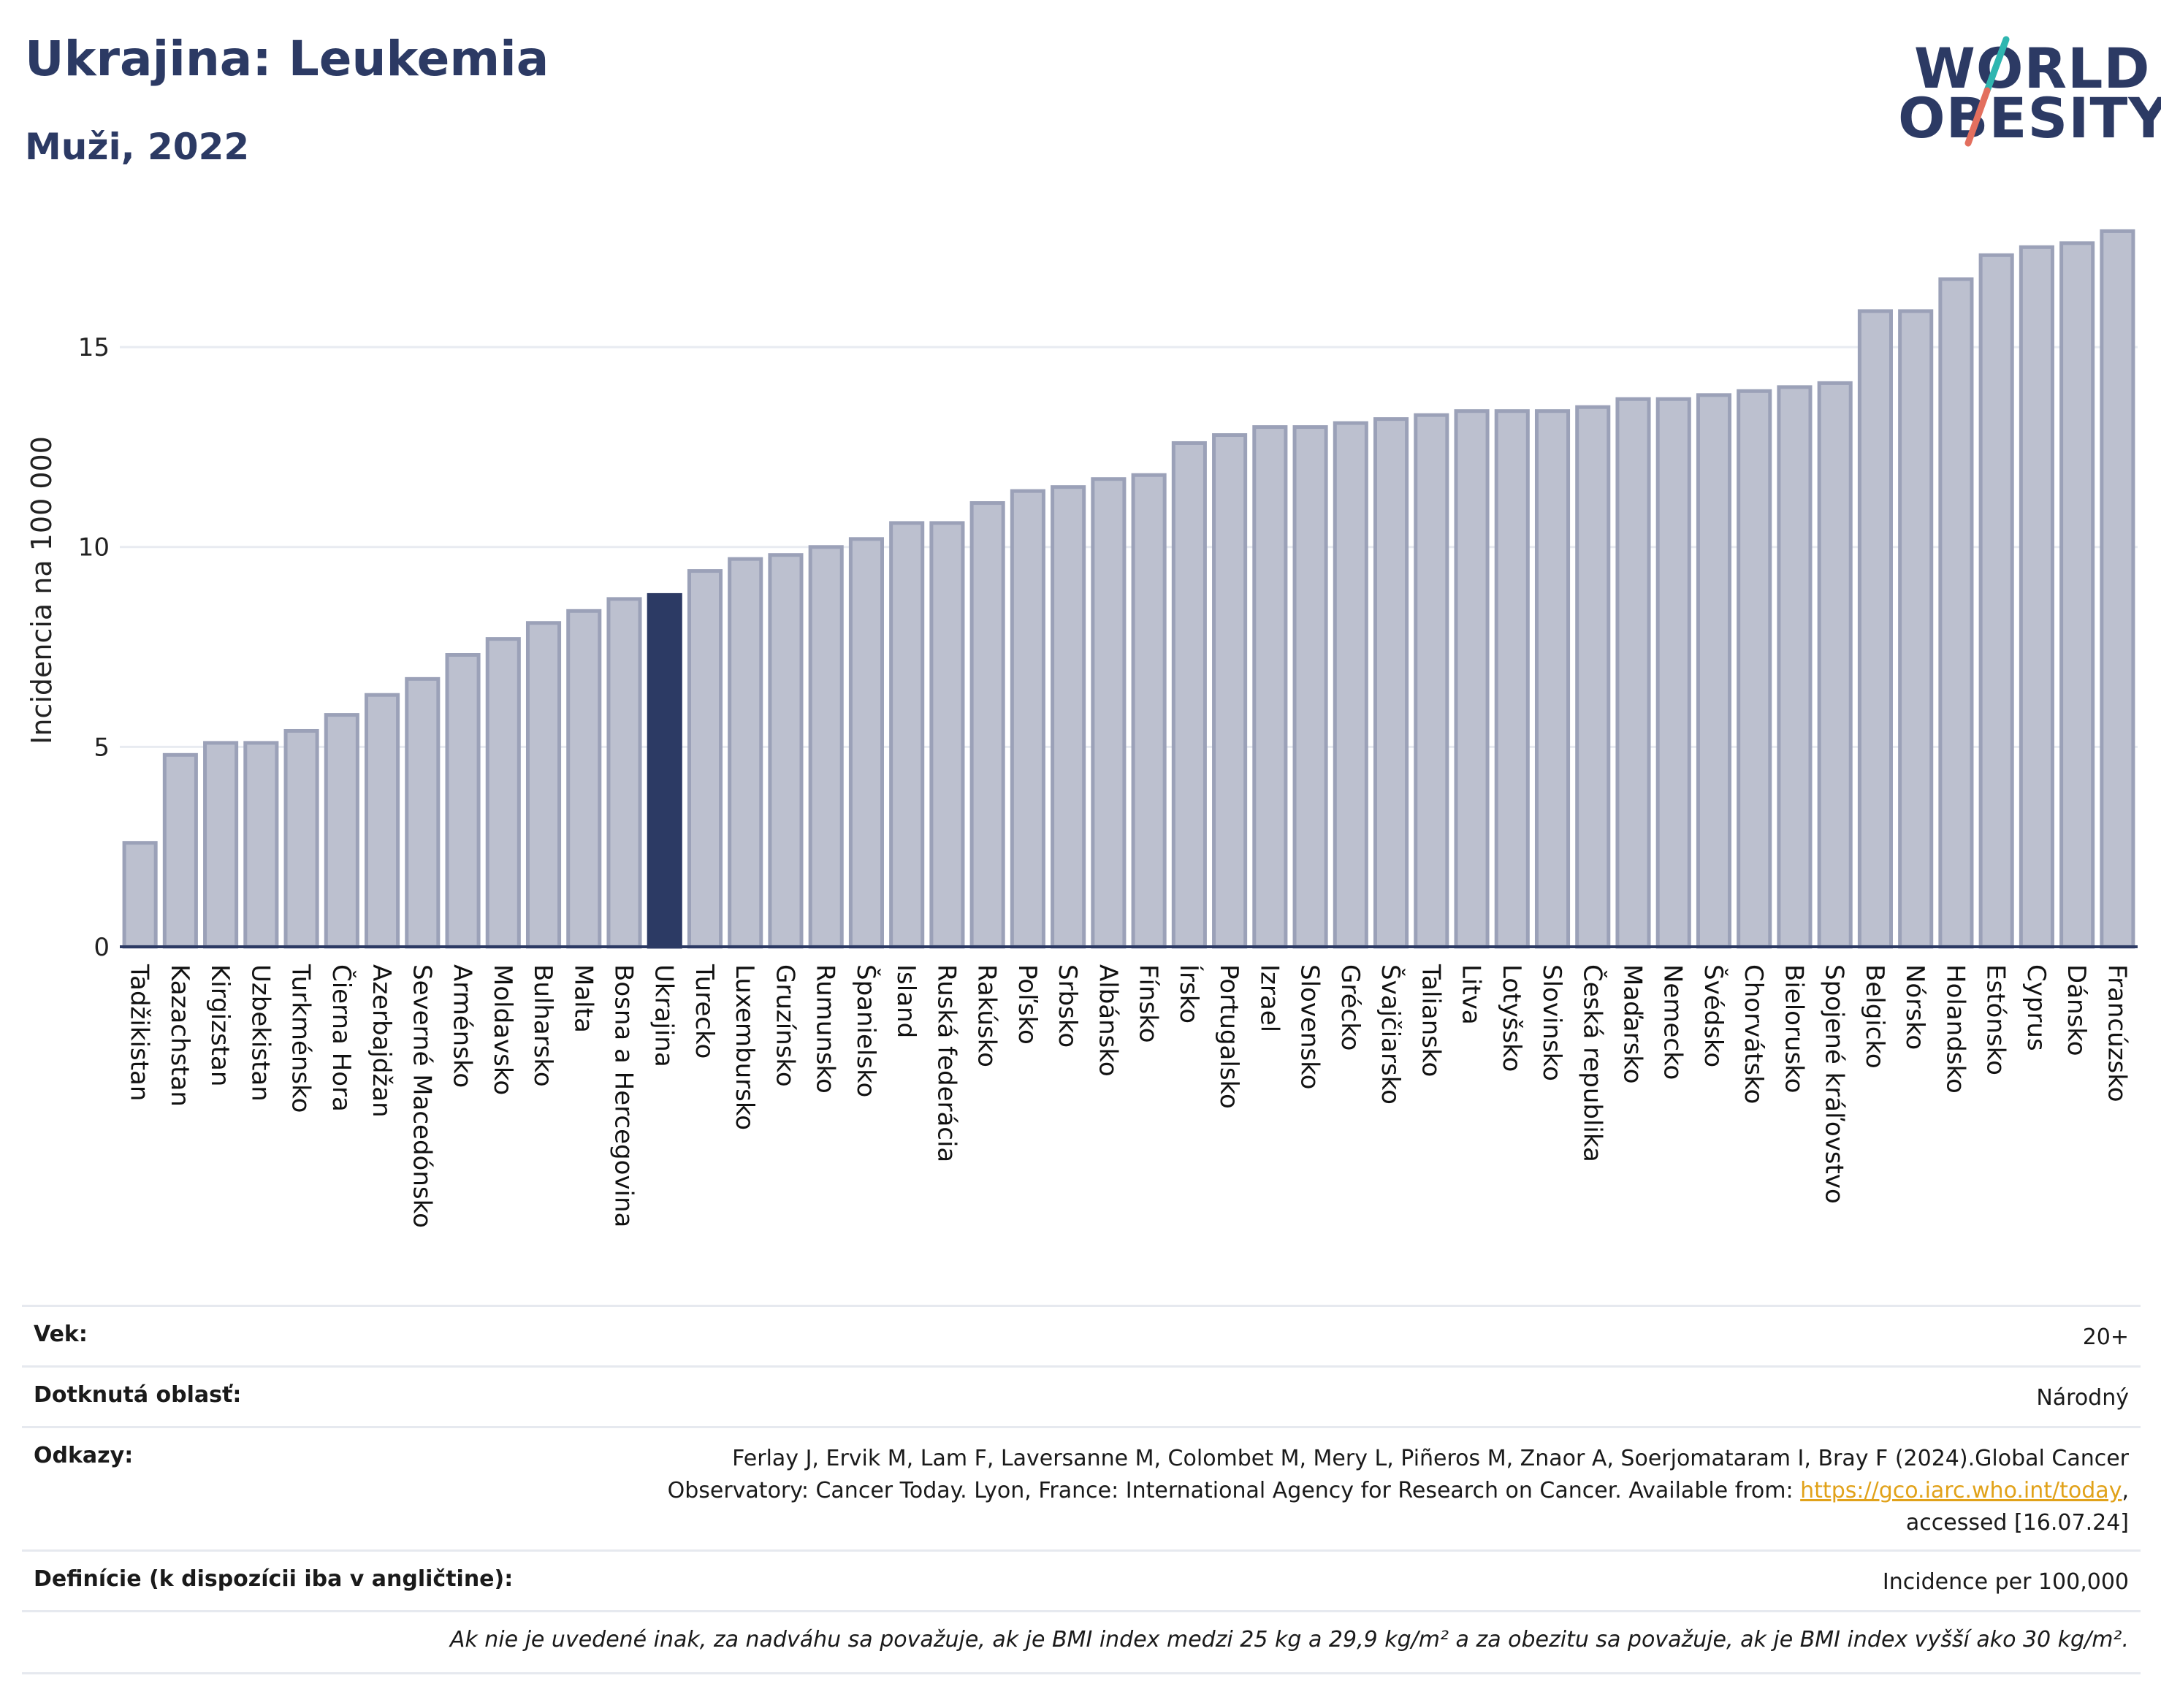 Image resolution: width=2161 pixels, height=1708 pixels. Describe the element at coordinates (138, 1395) in the screenshot. I see `meta-area-label: Dotknutá oblasť:` at that location.